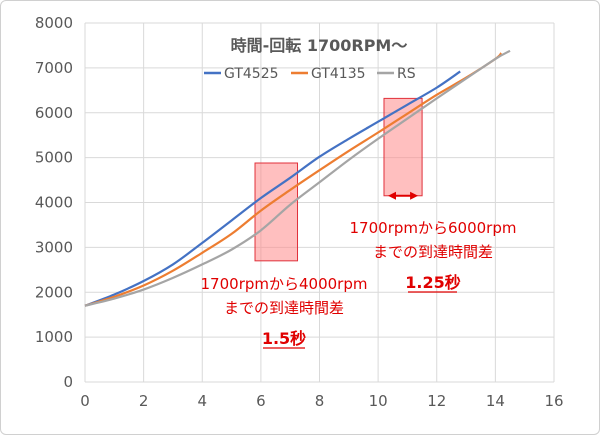 This screenshot has width=600, height=438. What do you see at coordinates (406, 74) in the screenshot?
I see `legend-label: RS` at bounding box center [406, 74].